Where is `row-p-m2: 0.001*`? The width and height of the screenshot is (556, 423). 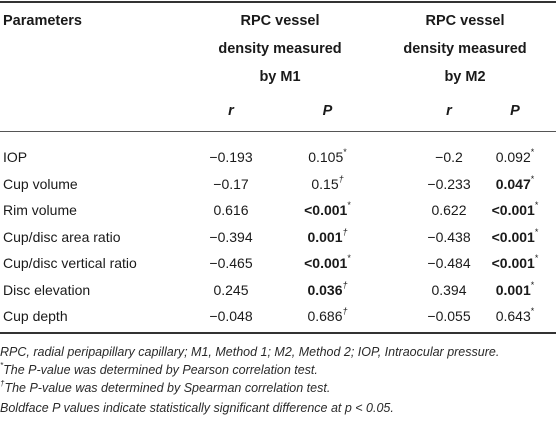
row-p-m2: 0.001* is located at coordinates (510, 289).